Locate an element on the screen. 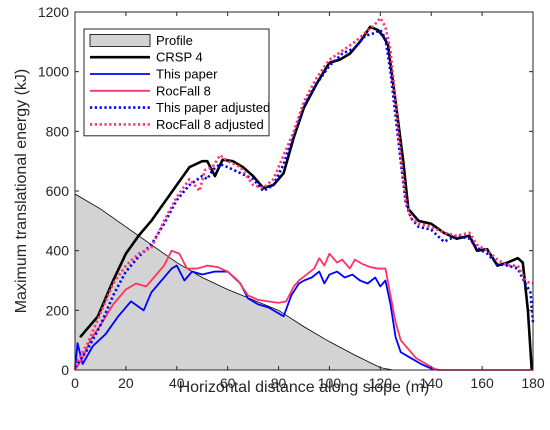 This screenshot has width=550, height=430. x-tick-label: 60 is located at coordinates (228, 383).